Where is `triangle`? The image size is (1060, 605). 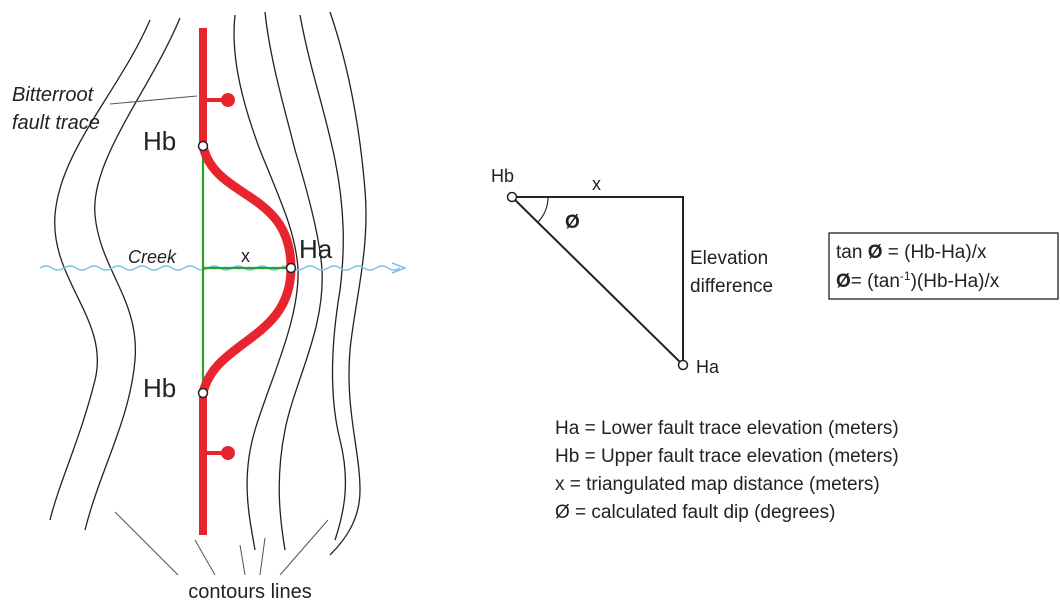 triangle is located at coordinates (597, 281).